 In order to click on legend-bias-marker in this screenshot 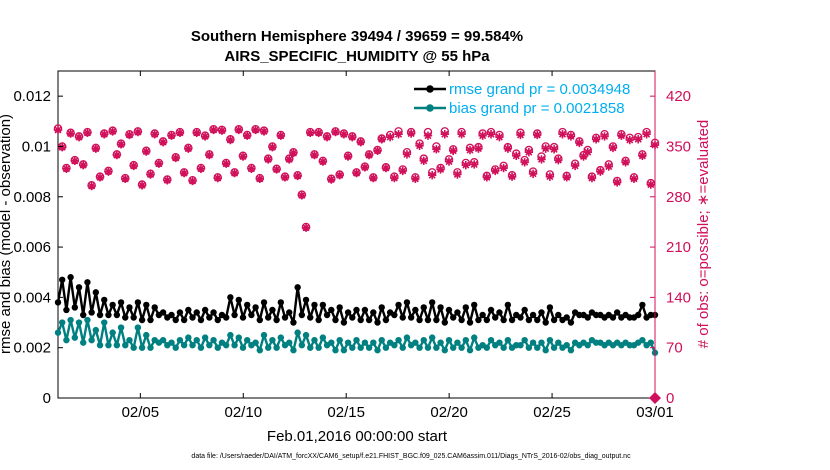, I will do `click(430, 108)`.